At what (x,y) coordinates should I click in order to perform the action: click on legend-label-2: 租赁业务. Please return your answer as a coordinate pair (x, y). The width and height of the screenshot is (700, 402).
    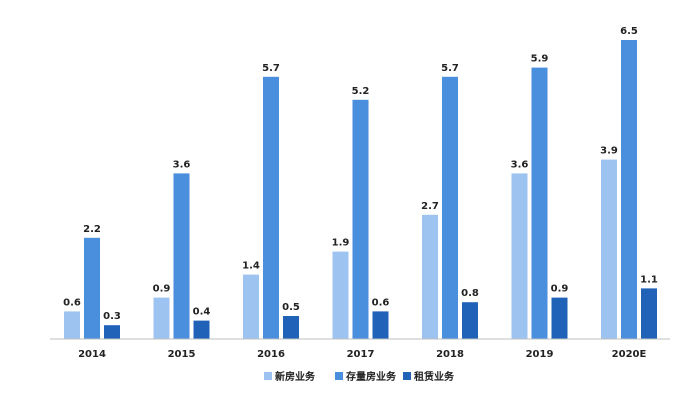
    Looking at the image, I should click on (434, 376).